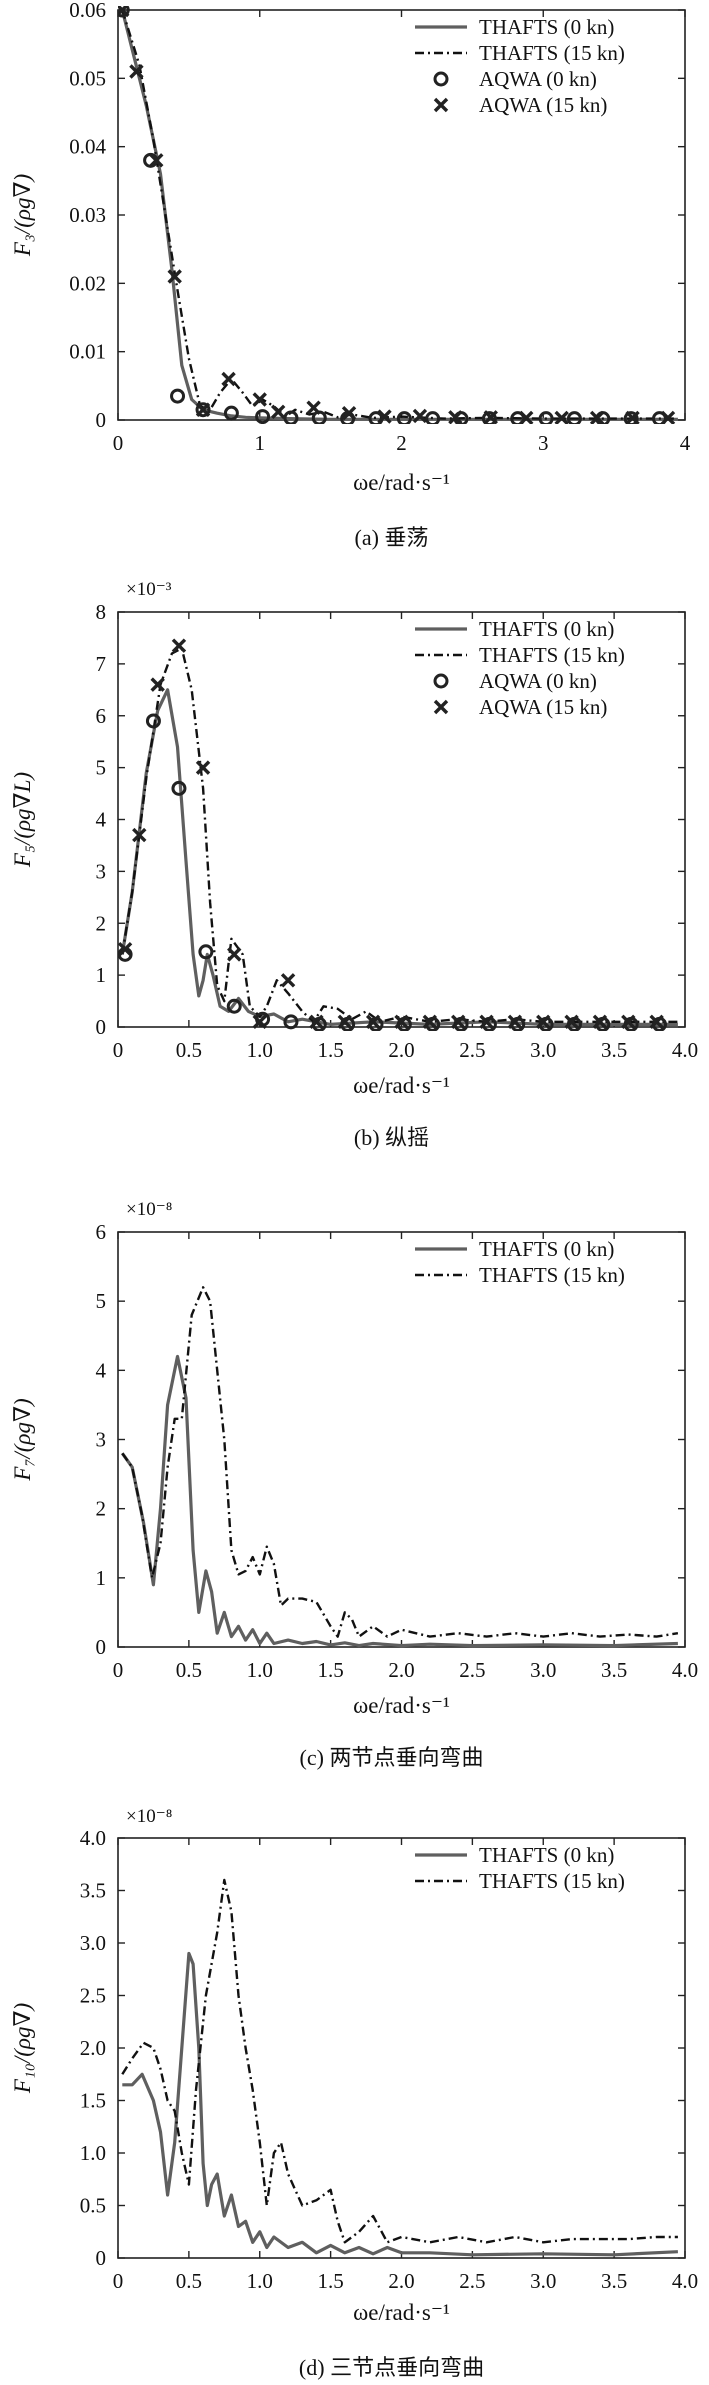 Image resolution: width=709 pixels, height=2385 pixels. Describe the element at coordinates (614, 2281) in the screenshot. I see `x-tick-label: 3.5` at that location.